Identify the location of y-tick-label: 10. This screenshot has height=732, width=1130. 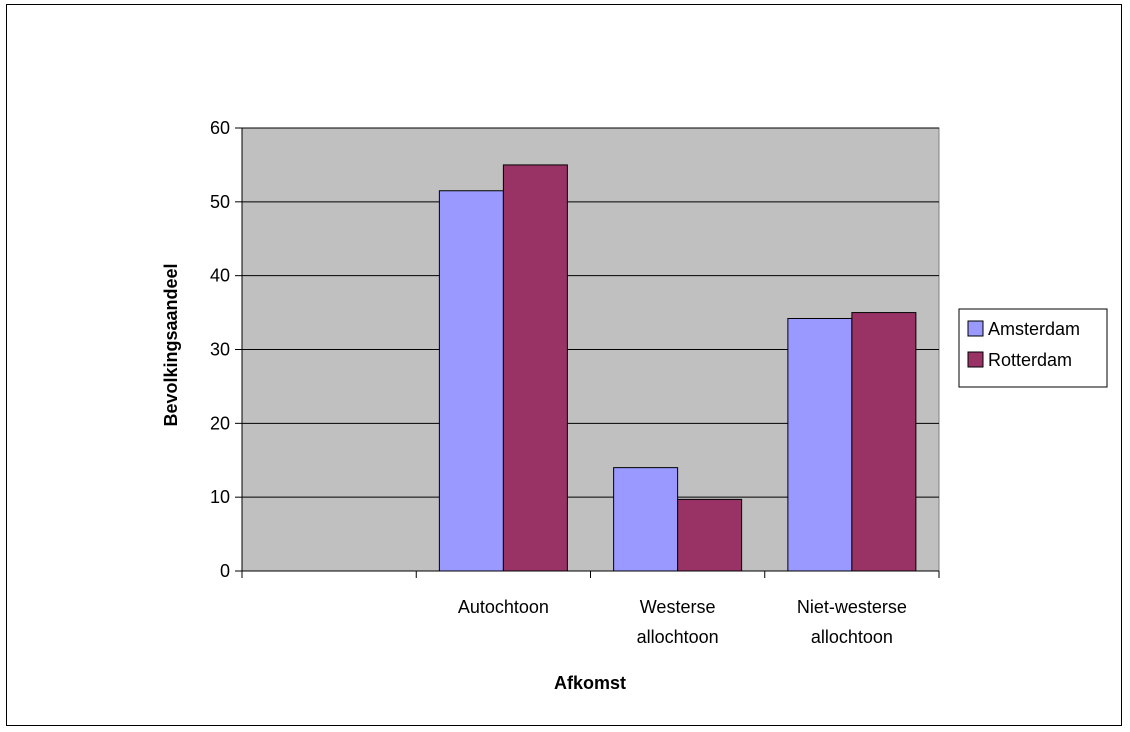
(220, 497).